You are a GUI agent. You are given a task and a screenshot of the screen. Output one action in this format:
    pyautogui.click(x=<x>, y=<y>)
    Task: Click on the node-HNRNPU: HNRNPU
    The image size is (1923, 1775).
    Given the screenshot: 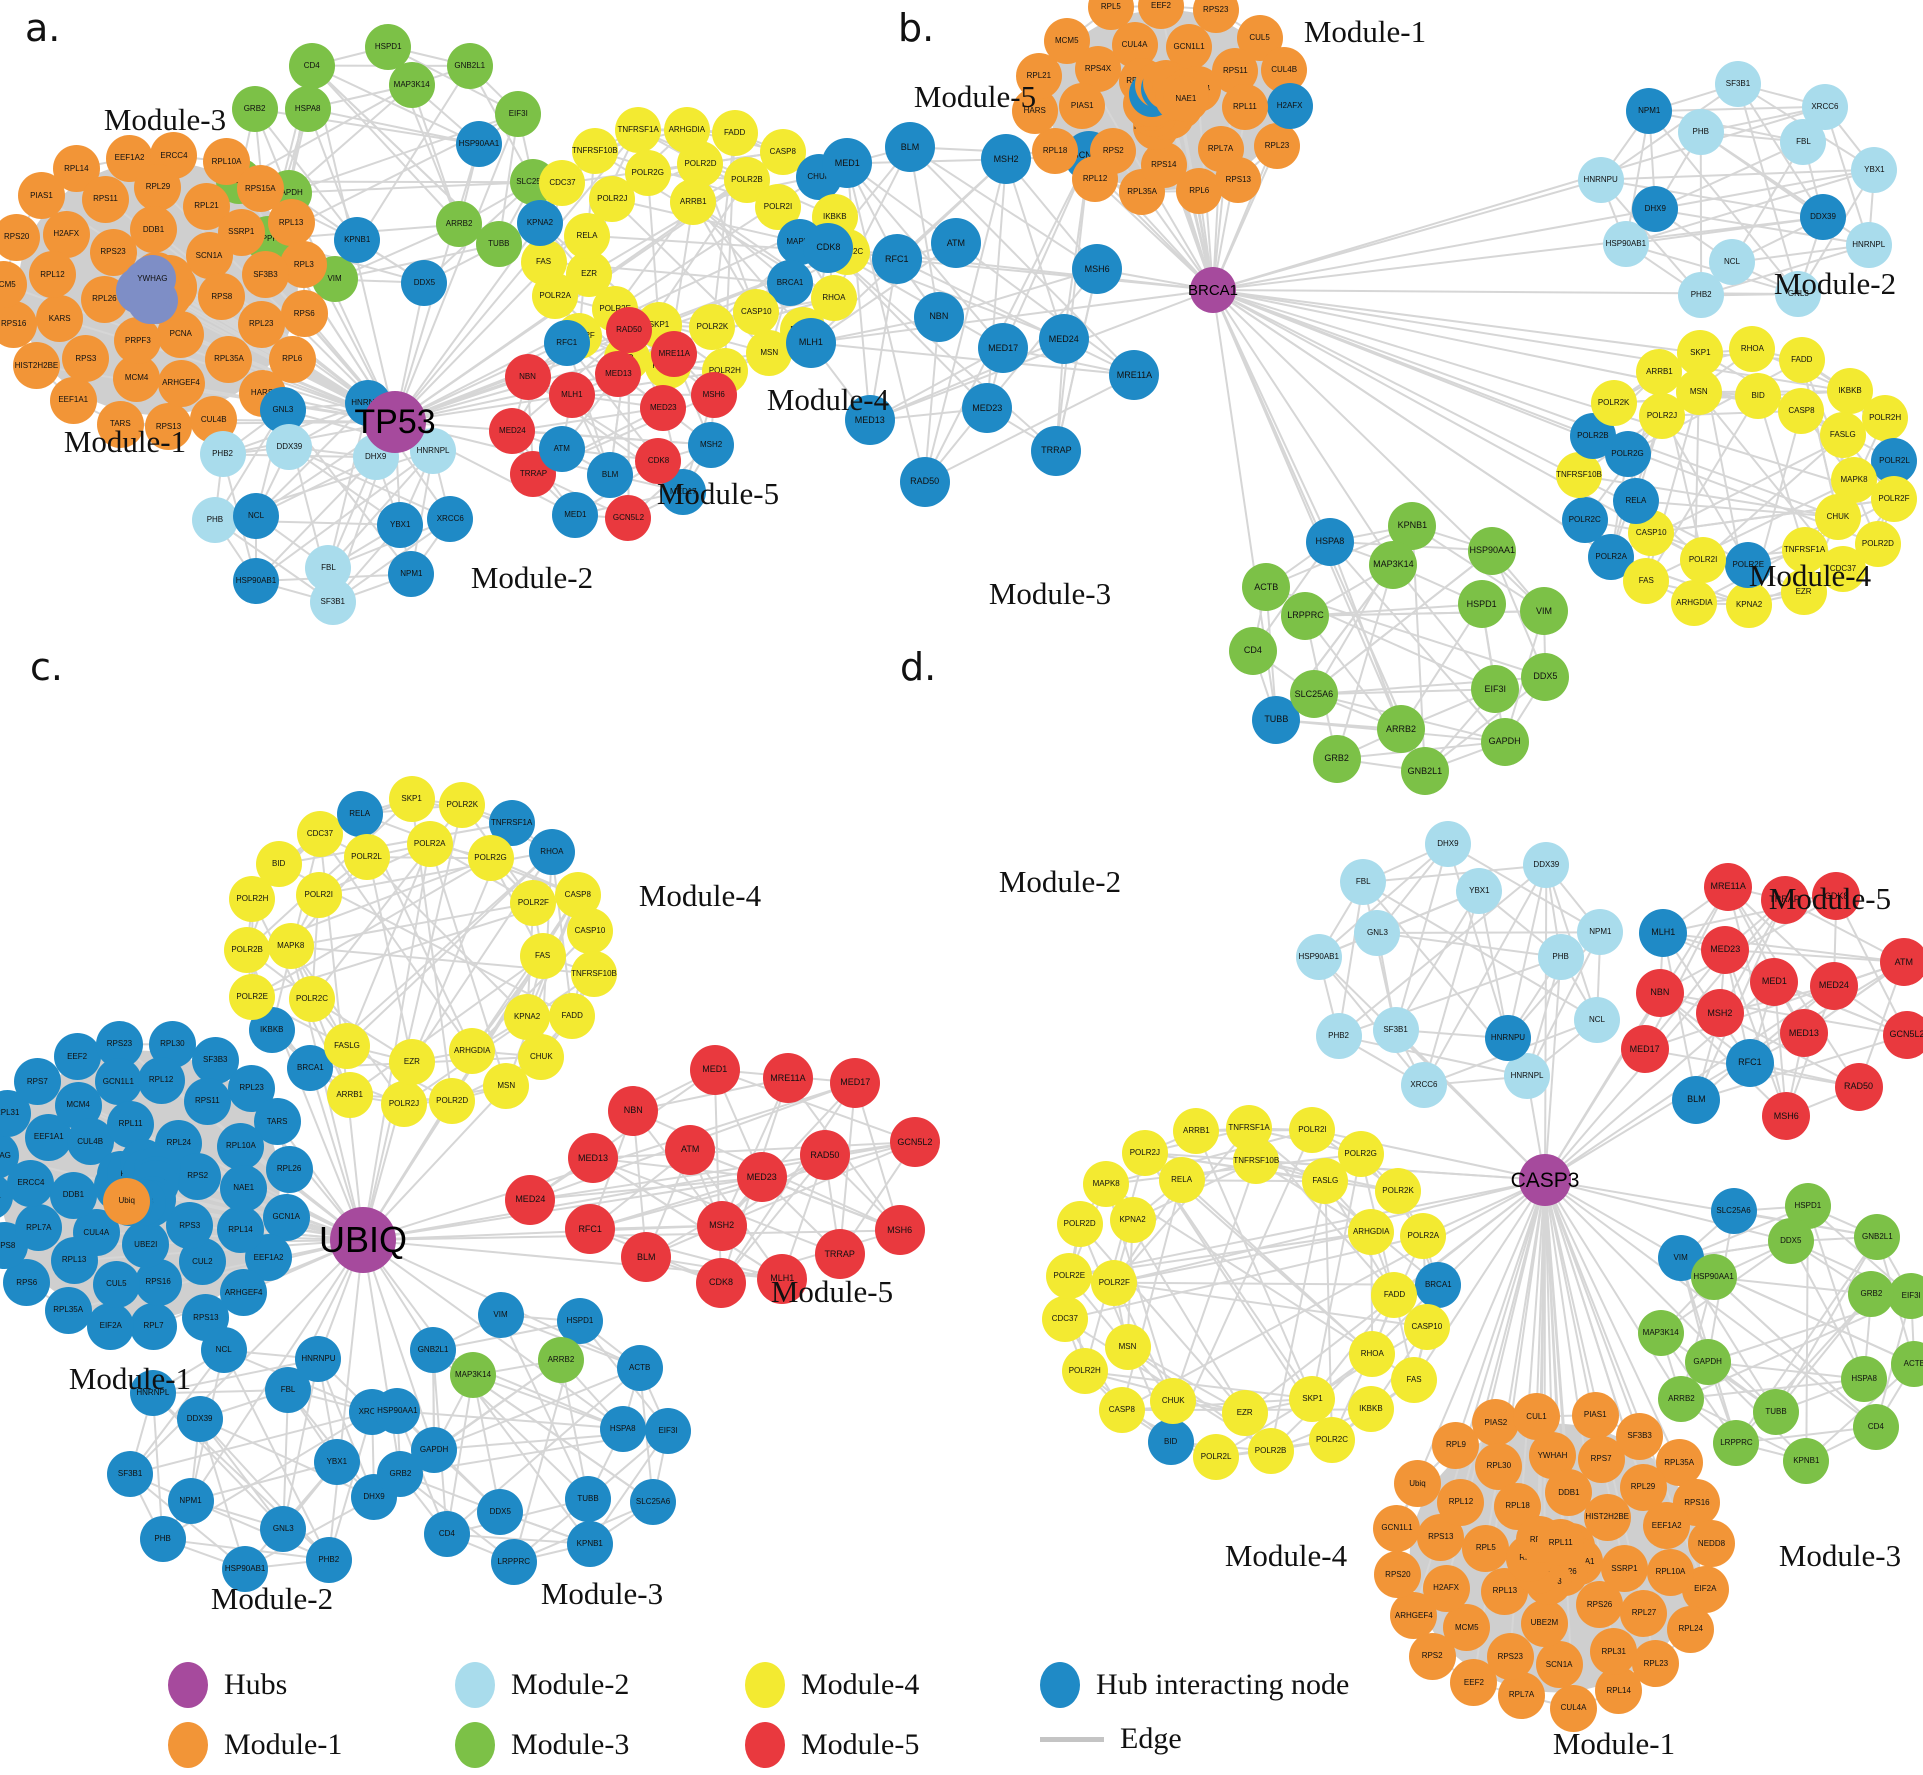 What is the action you would take?
    pyautogui.click(x=1507, y=1038)
    